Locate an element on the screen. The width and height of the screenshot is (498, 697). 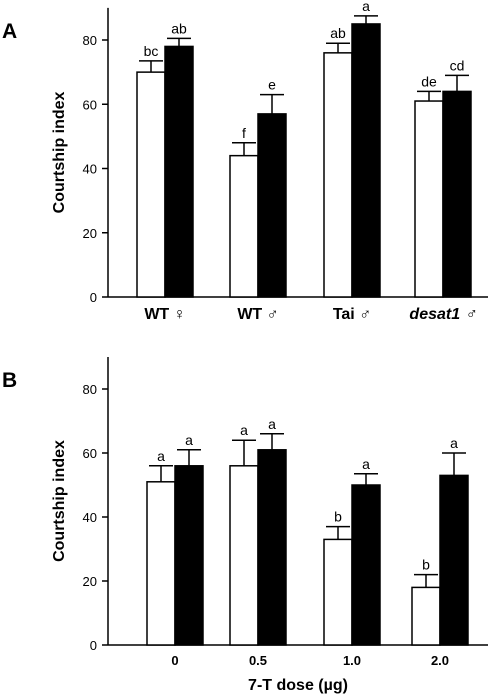
x-tick-label: desat1 ♂ is located at coordinates (442, 314).